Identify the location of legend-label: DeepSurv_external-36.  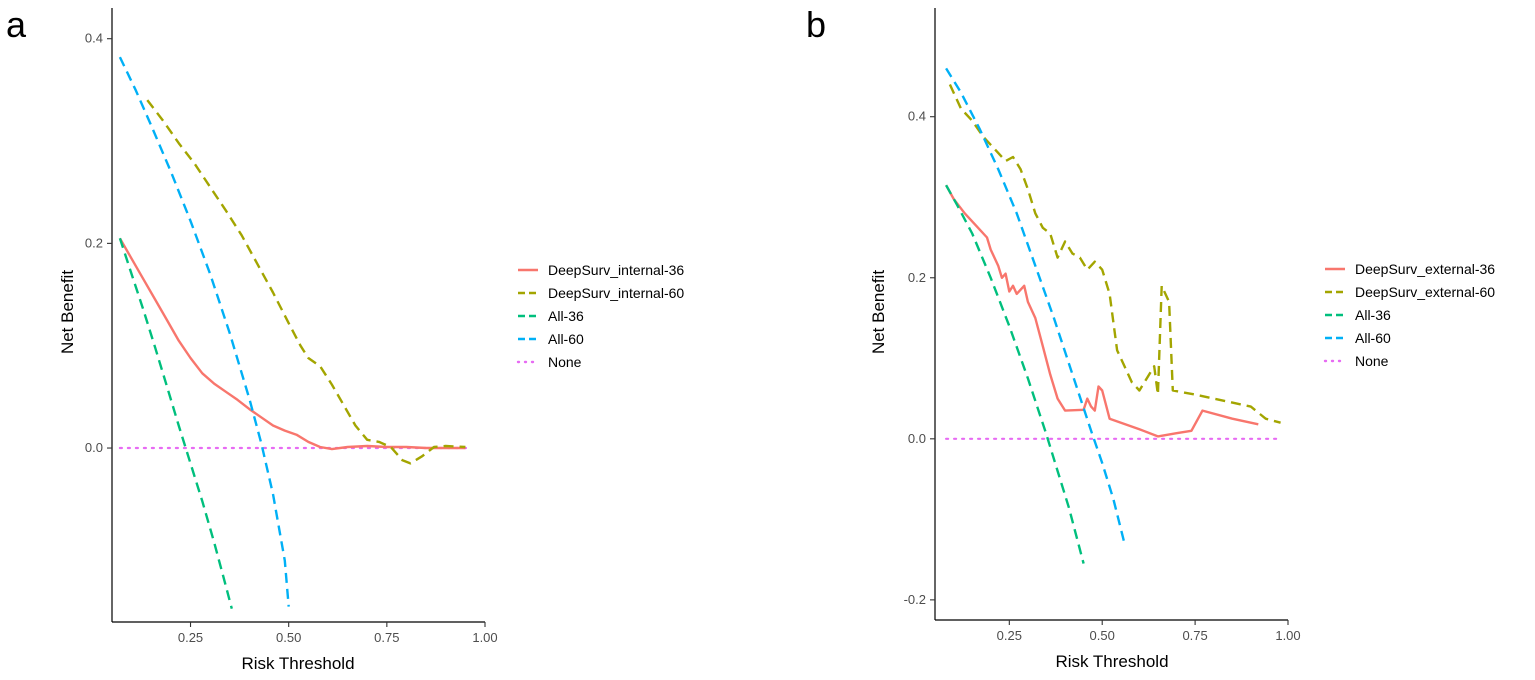
(1425, 269).